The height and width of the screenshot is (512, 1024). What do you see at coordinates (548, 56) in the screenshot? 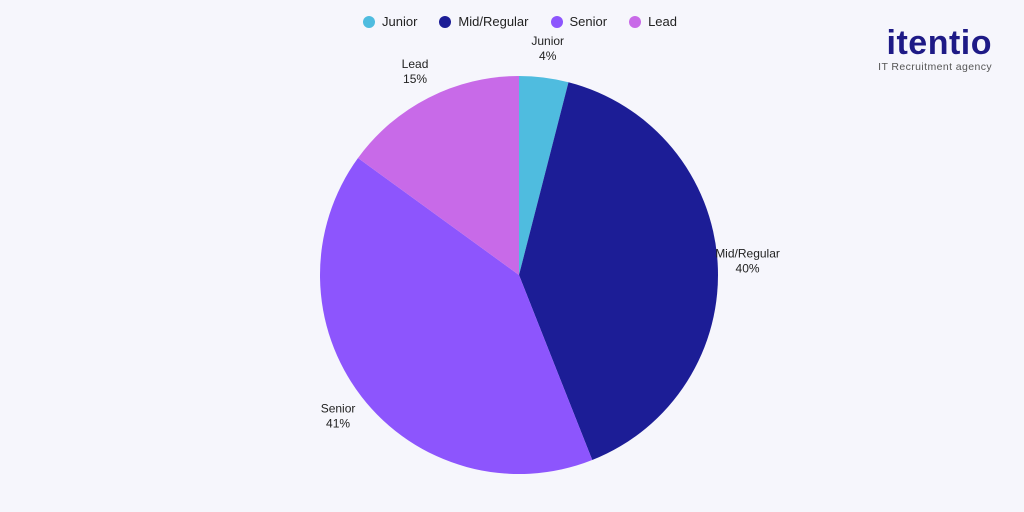
I see `slice-label-value: 4%` at bounding box center [548, 56].